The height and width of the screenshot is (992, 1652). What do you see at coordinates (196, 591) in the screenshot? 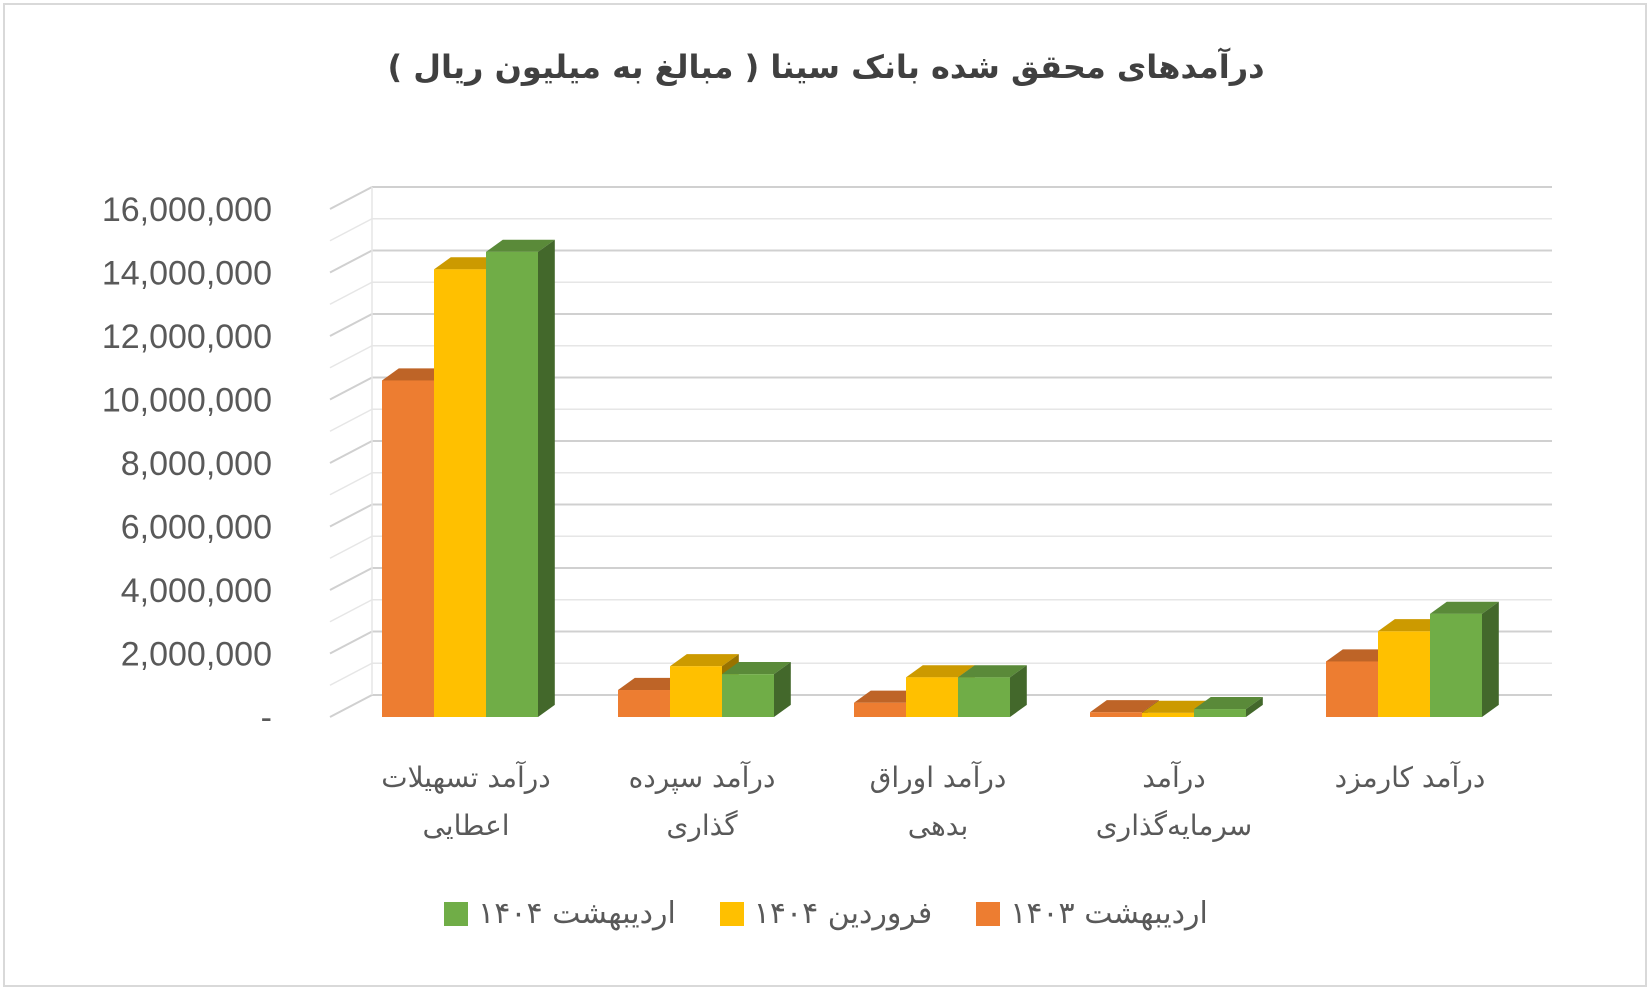
I see `y-tick-label: 4,000,000` at bounding box center [196, 591].